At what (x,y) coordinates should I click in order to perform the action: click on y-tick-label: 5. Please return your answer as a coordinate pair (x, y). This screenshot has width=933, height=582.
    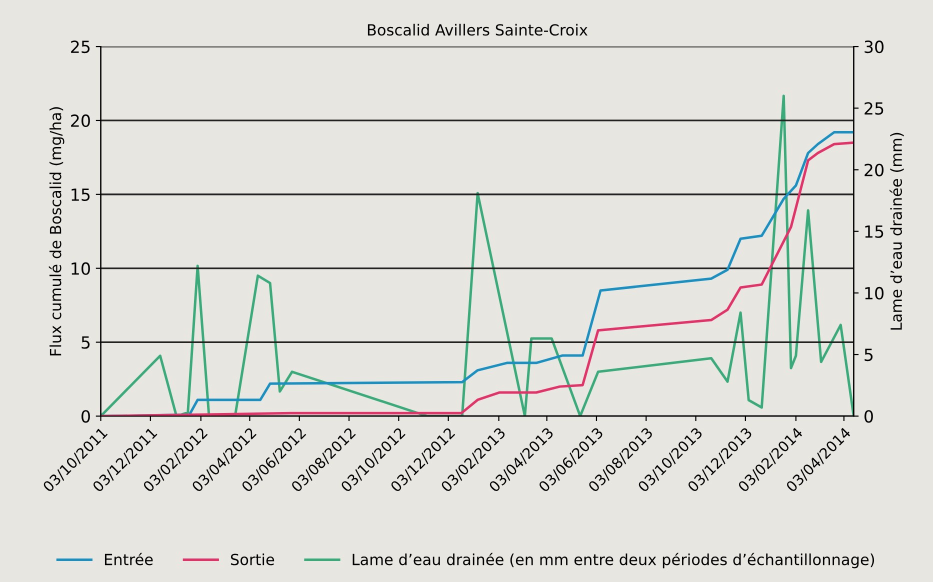
    Looking at the image, I should click on (86, 342).